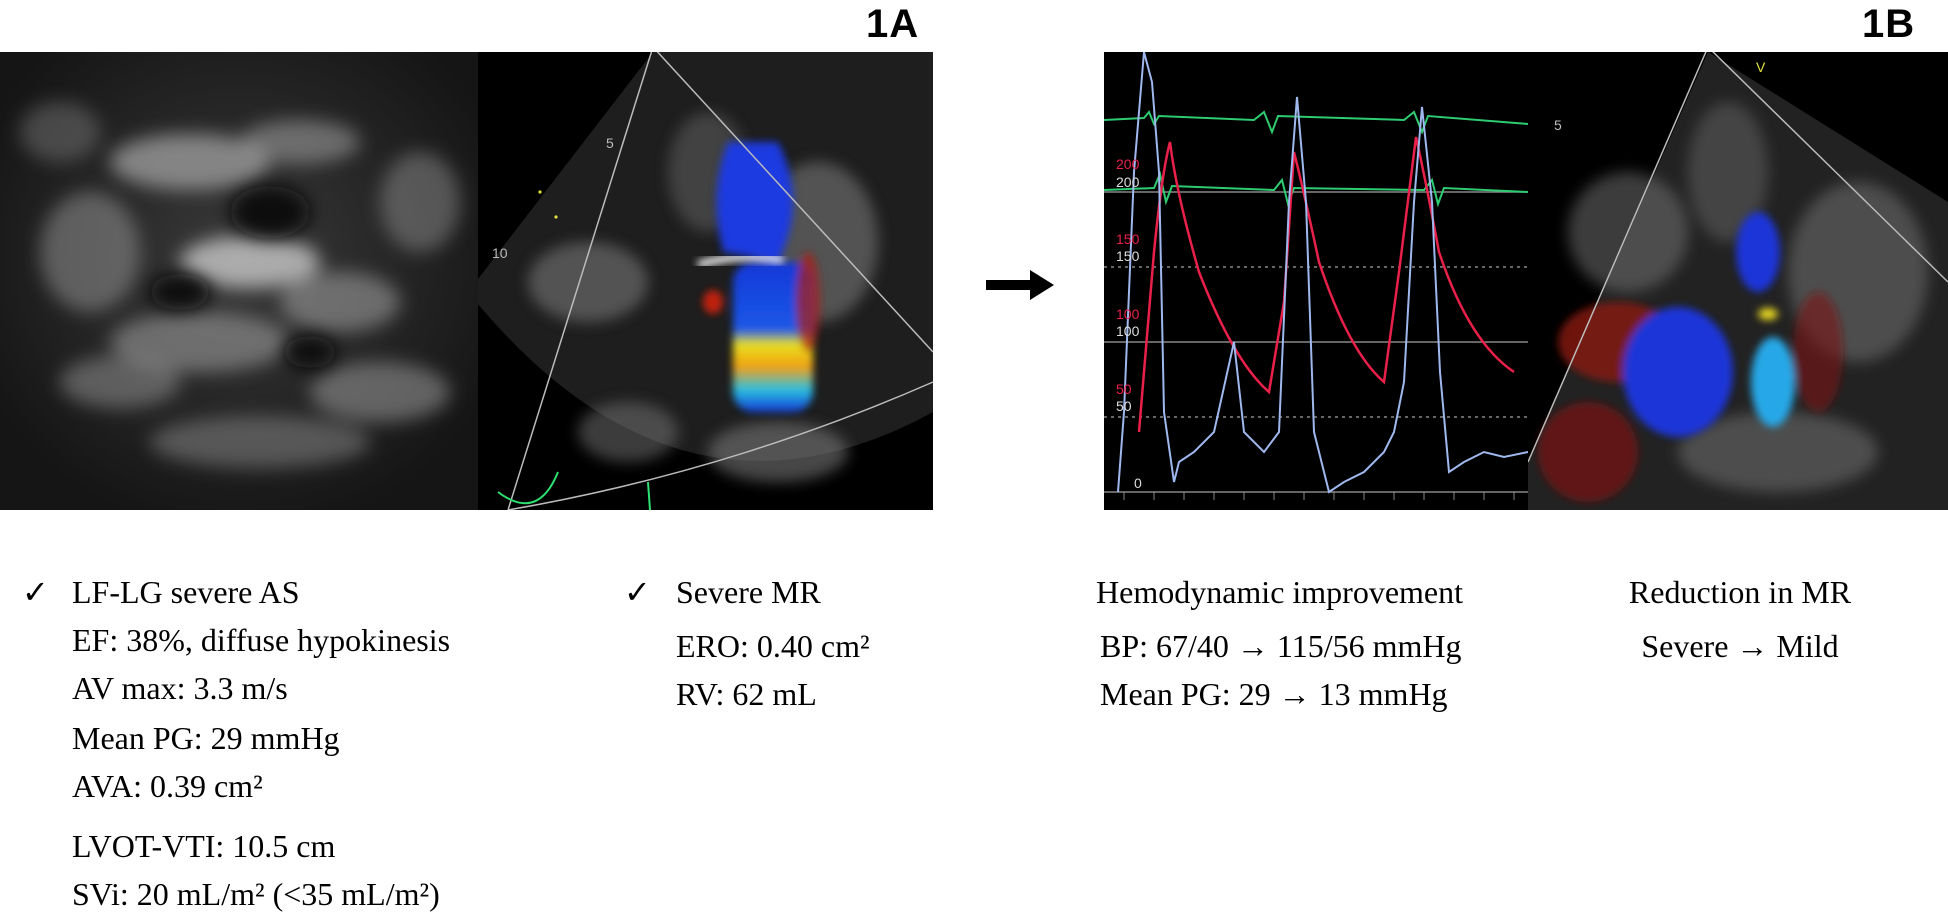 This screenshot has height=921, width=1948. Describe the element at coordinates (186, 592) in the screenshot. I see `finding-title-as: LF-LG severe AS` at that location.